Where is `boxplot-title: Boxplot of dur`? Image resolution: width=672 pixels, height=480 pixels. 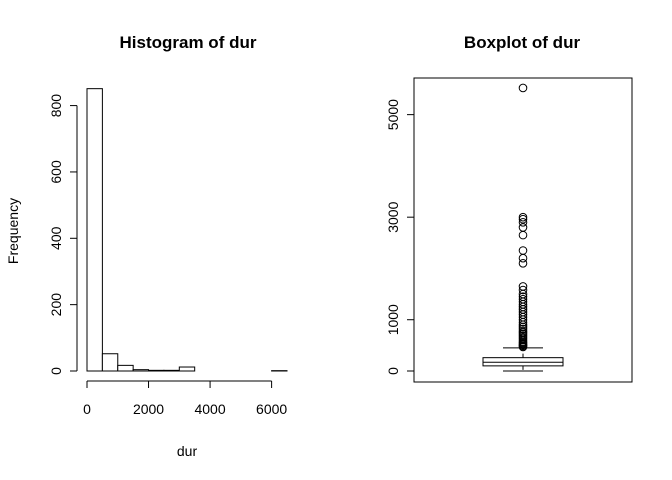 boxplot-title: Boxplot of dur is located at coordinates (522, 42).